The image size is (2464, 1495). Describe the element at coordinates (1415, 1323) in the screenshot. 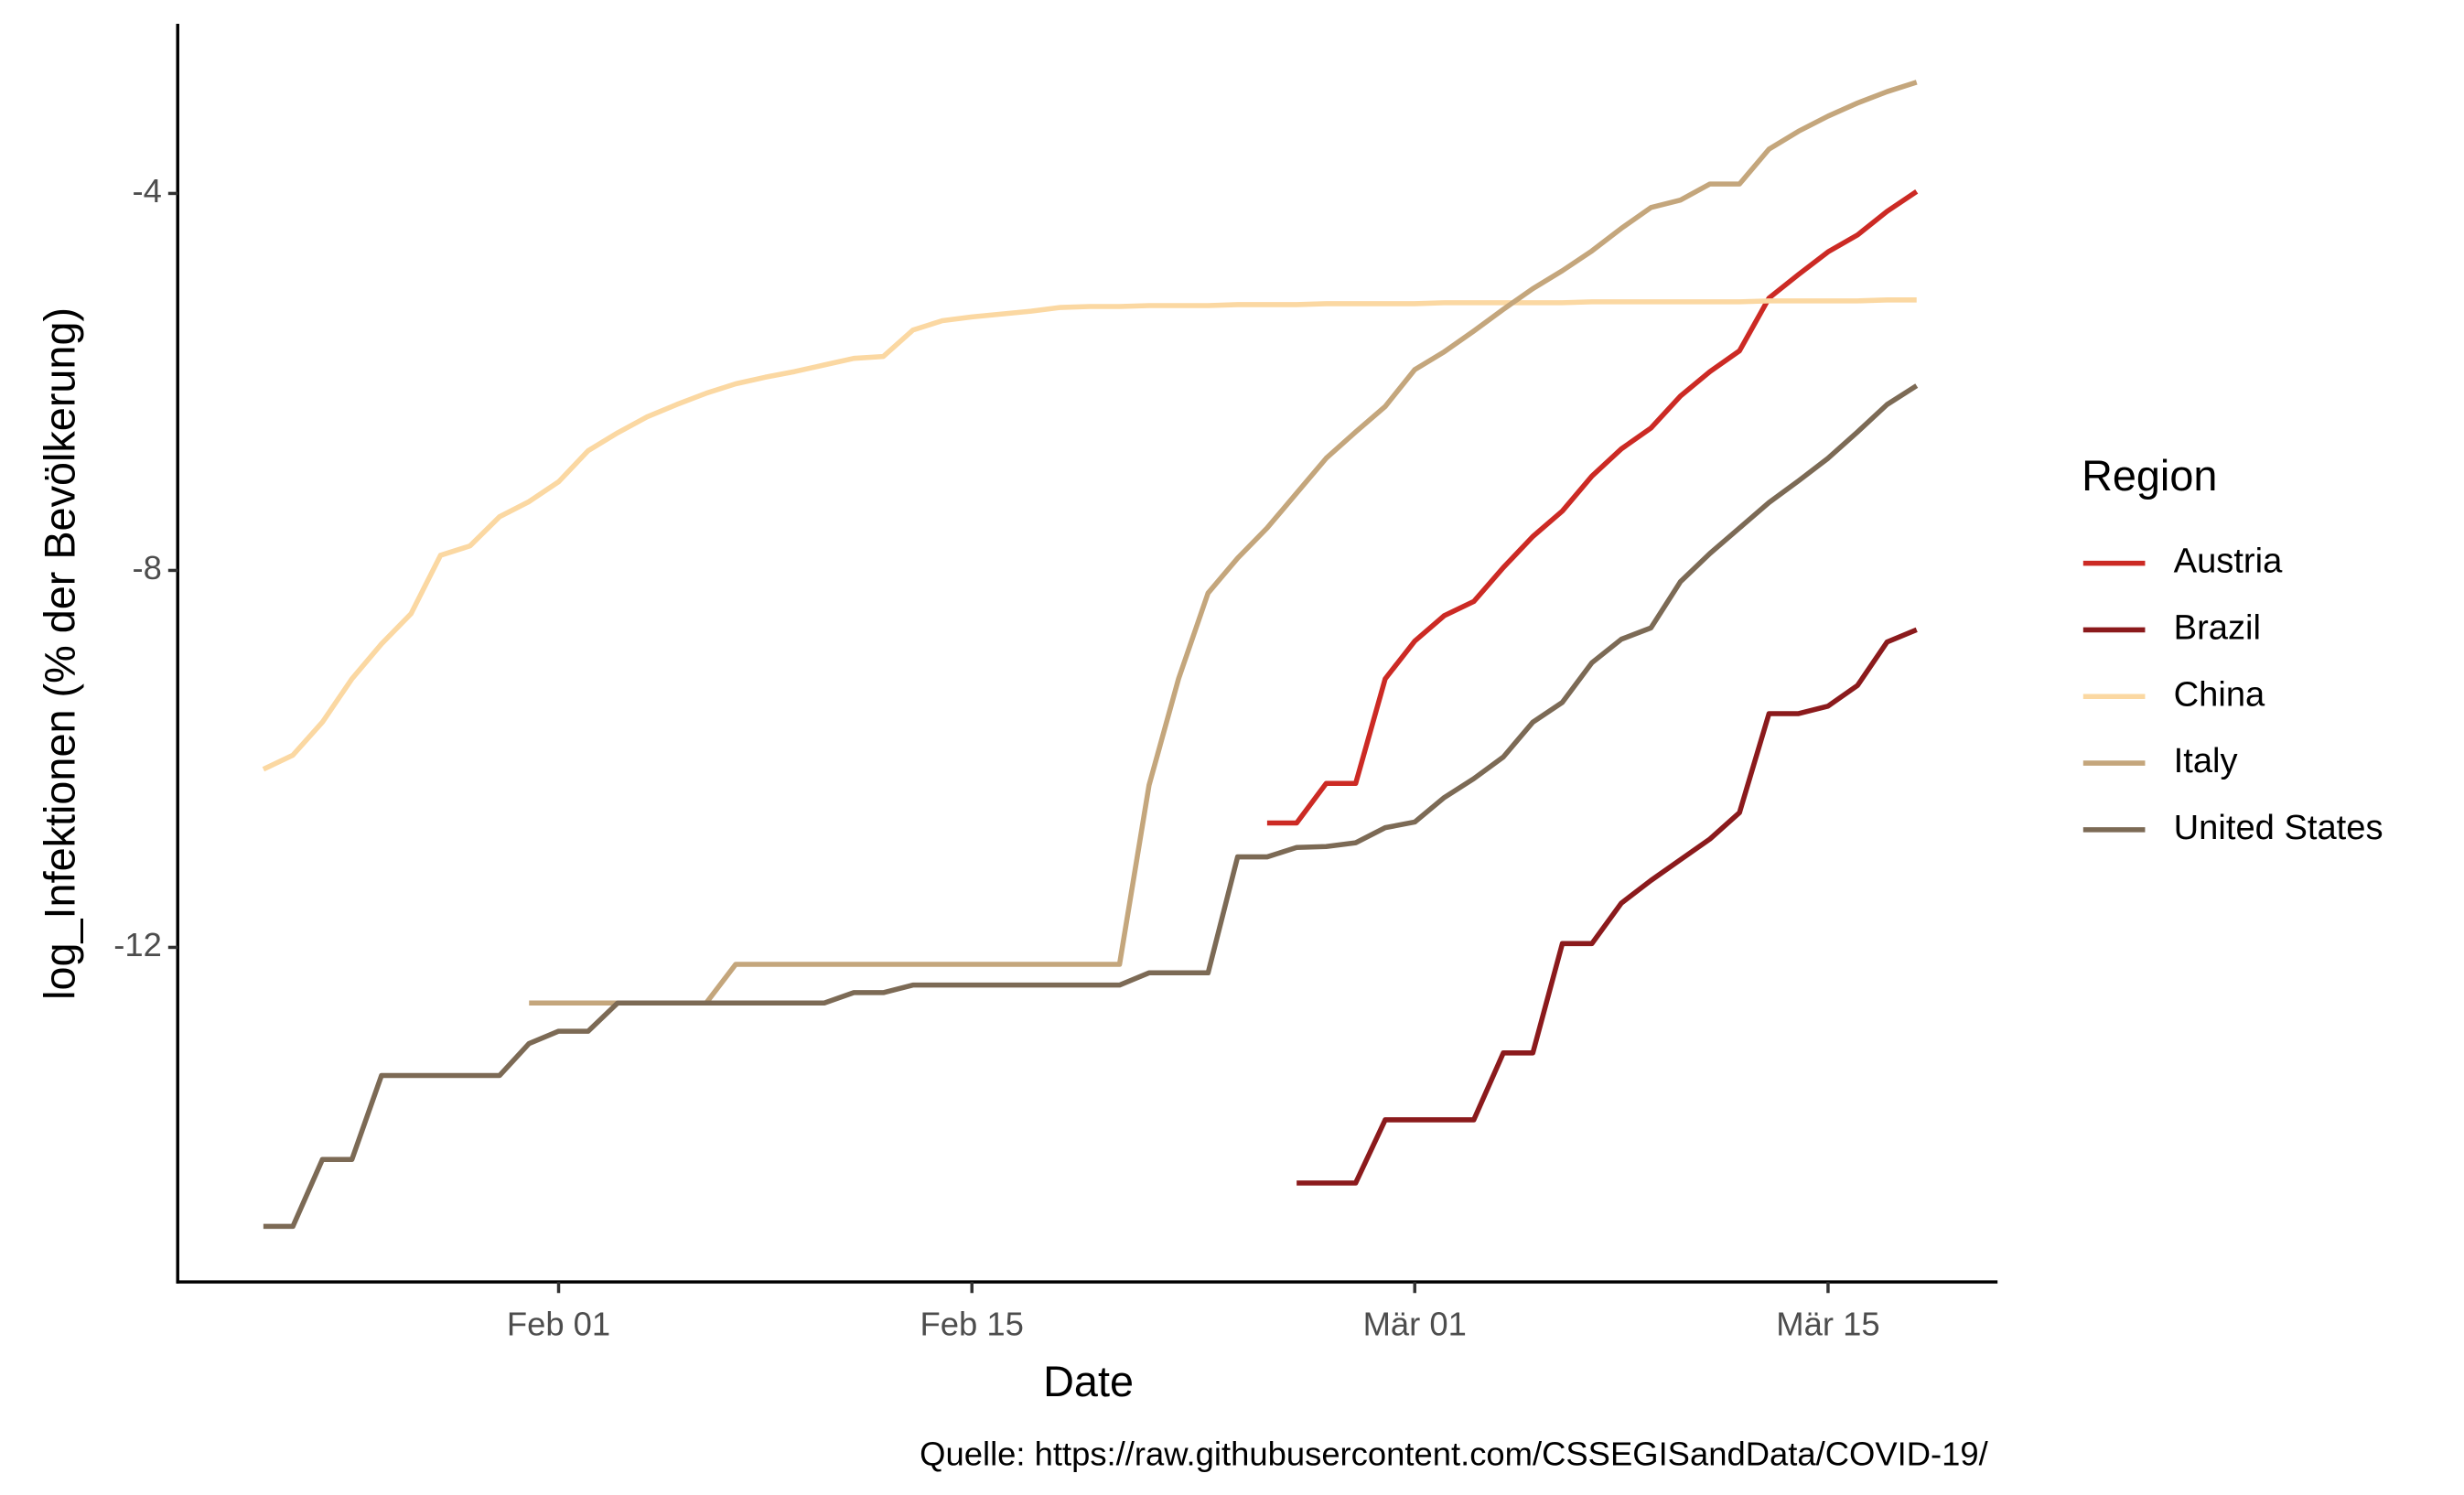

I see `x-tick-label: Mär 01` at that location.